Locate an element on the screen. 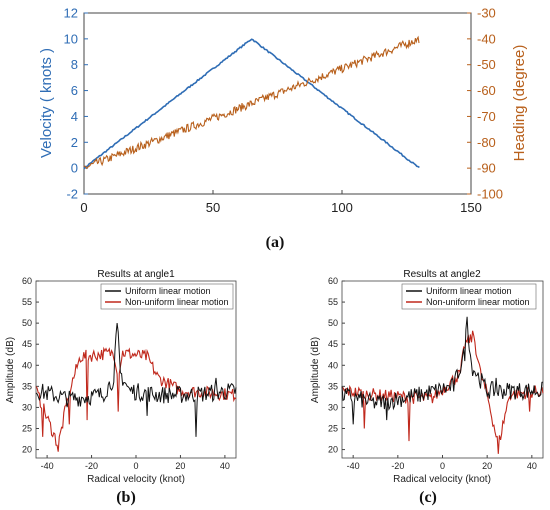 The height and width of the screenshot is (510, 550). panel-a-y-label-right: Heading (degree) is located at coordinates (519, 103).